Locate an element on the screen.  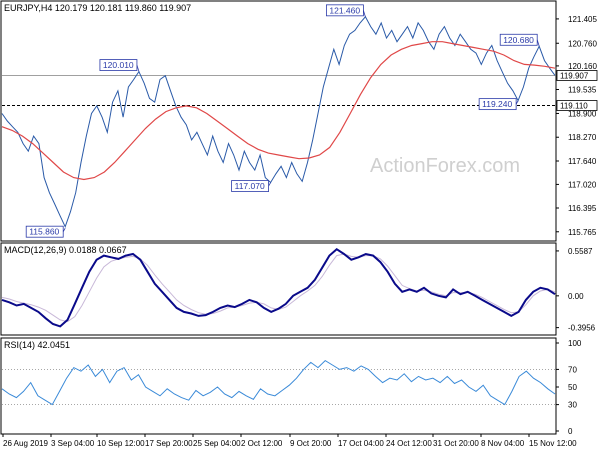
price-tick-label: 121.405 is located at coordinates (582, 19).